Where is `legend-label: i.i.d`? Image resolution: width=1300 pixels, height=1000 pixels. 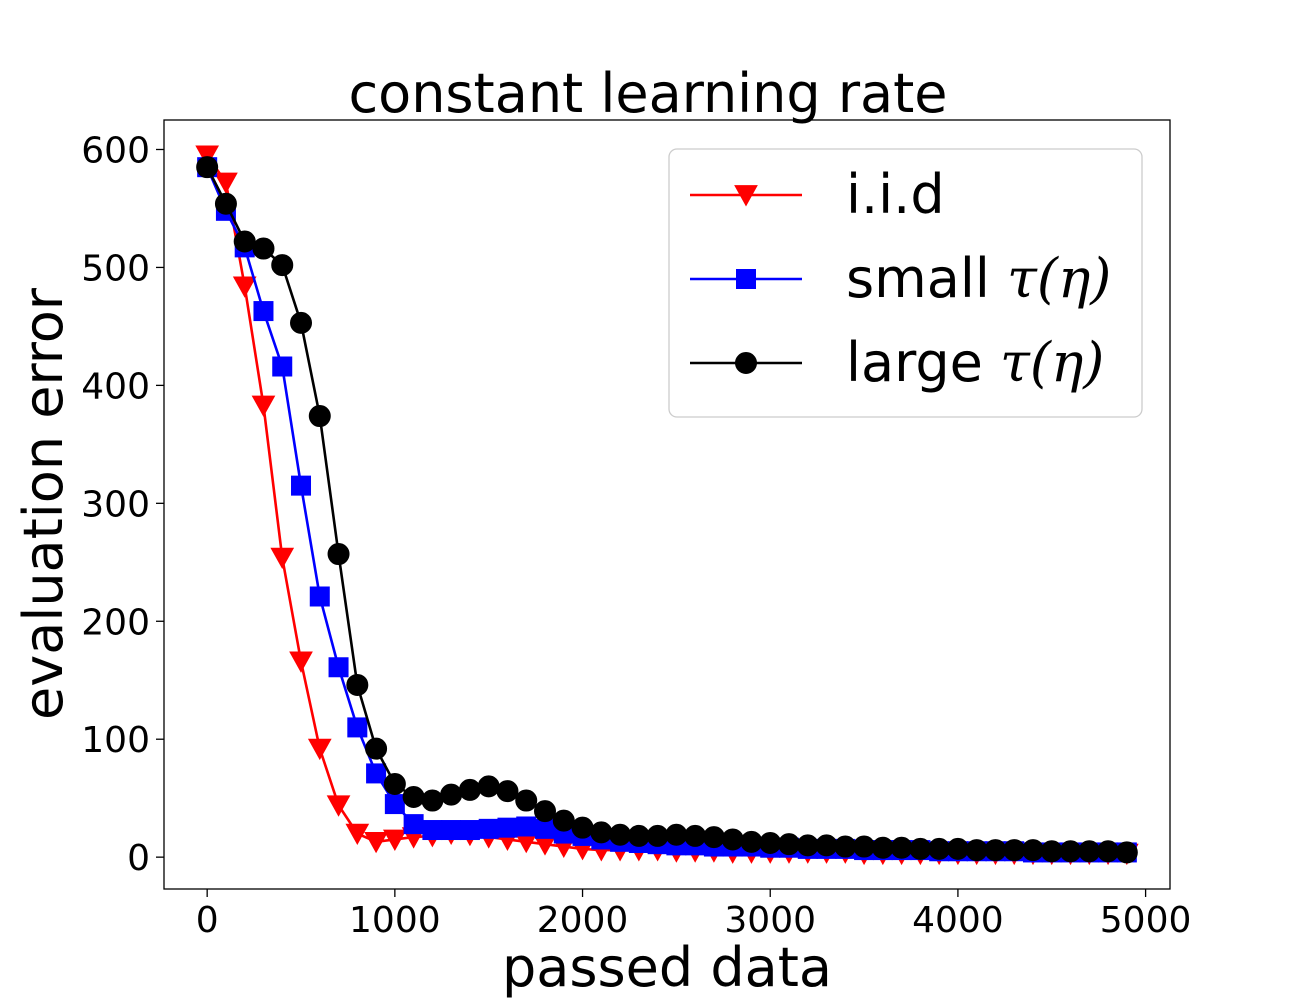 legend-label: i.i.d is located at coordinates (895, 194).